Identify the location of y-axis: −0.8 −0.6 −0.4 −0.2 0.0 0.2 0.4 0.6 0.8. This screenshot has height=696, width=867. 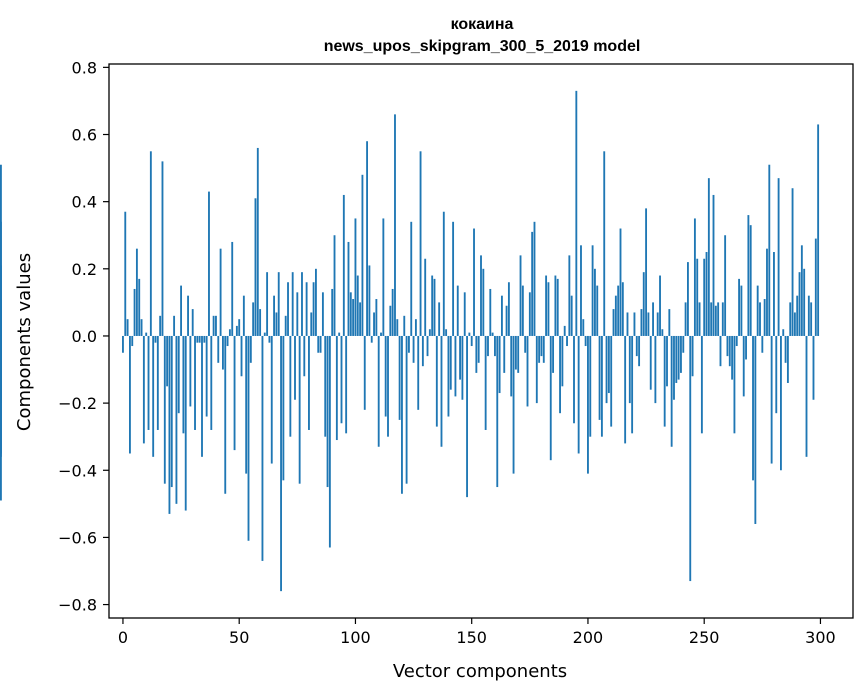
(83, 336).